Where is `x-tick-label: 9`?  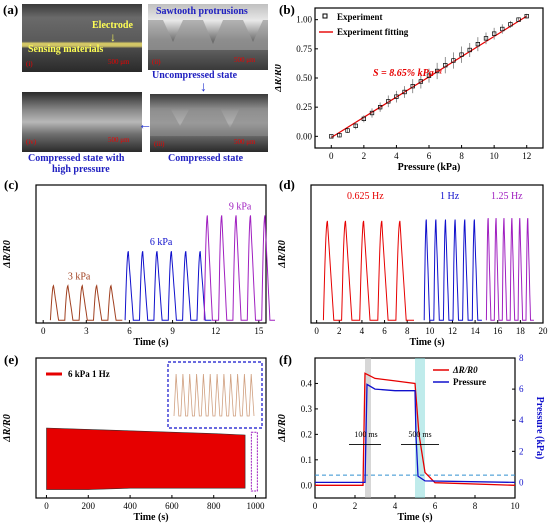 x-tick-label: 9 is located at coordinates (172, 331).